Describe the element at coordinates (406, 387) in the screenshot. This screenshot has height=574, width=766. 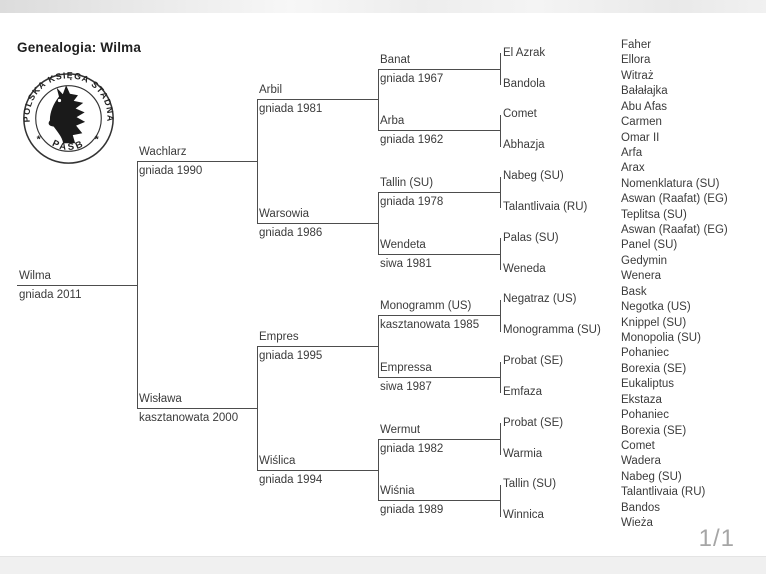
I see `pedigree-node-detail: siwa 1987` at that location.